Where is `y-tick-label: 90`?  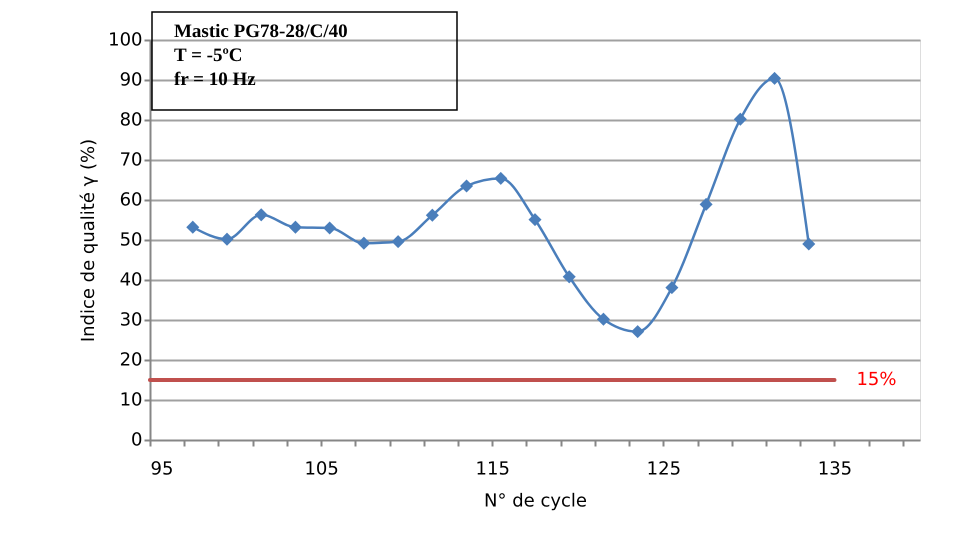
y-tick-label: 90 is located at coordinates (131, 80).